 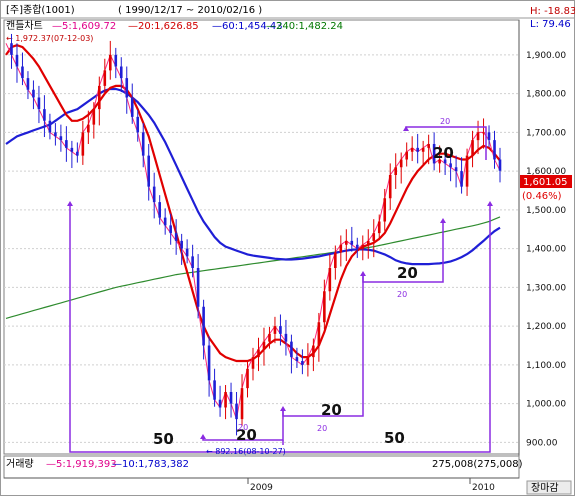 What do you see at coordinates (445, 121) in the screenshot?
I see `small-label-20-top: 20` at bounding box center [445, 121].